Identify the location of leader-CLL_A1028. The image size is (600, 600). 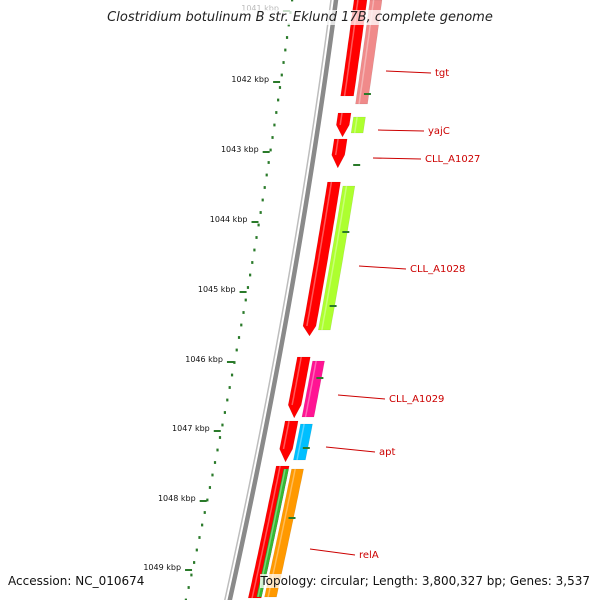
(382, 267).